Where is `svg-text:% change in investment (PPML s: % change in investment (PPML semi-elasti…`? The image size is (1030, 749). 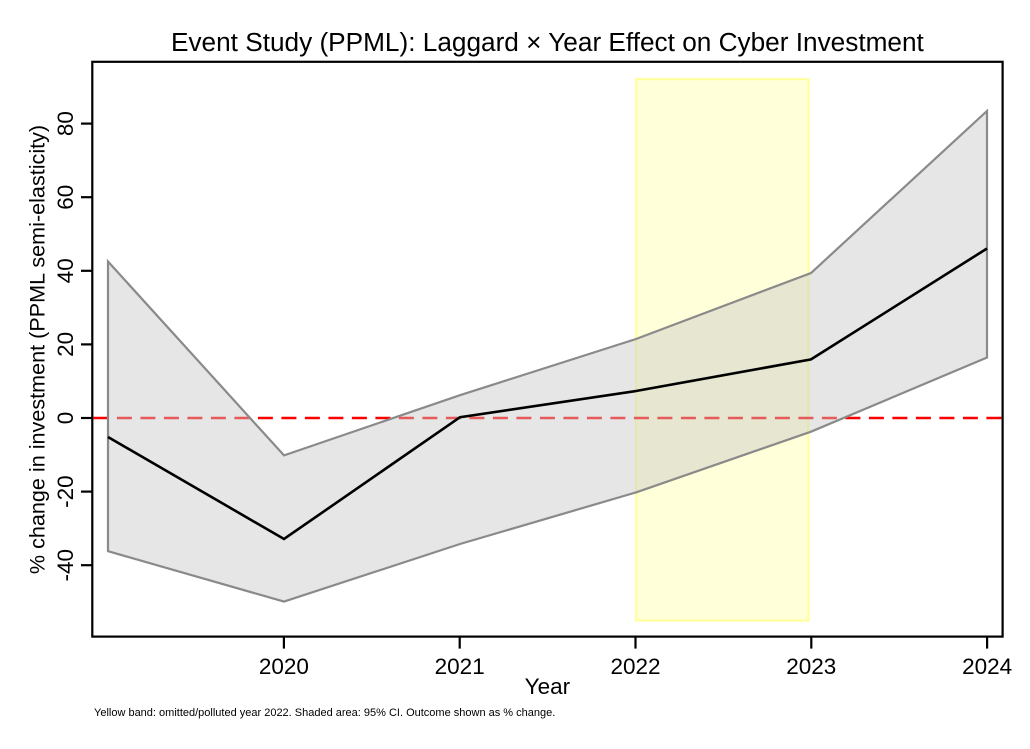 svg-text:% change in investment (PPML s: % change in investment (PPML semi-elasti… is located at coordinates (37, 349).